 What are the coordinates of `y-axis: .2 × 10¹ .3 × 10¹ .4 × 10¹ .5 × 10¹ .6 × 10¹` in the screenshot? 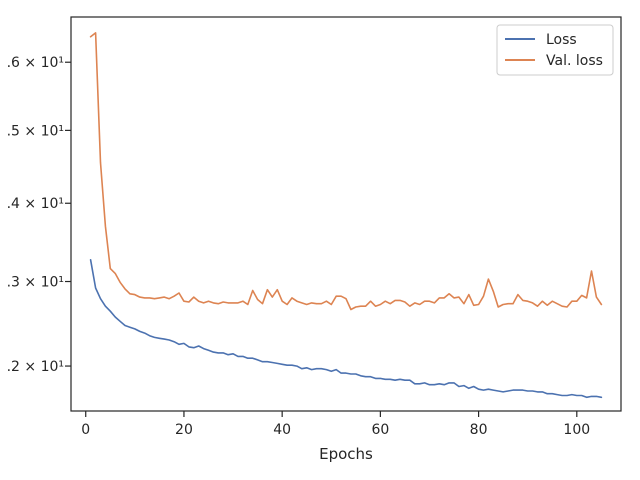 It's located at (39, 215).